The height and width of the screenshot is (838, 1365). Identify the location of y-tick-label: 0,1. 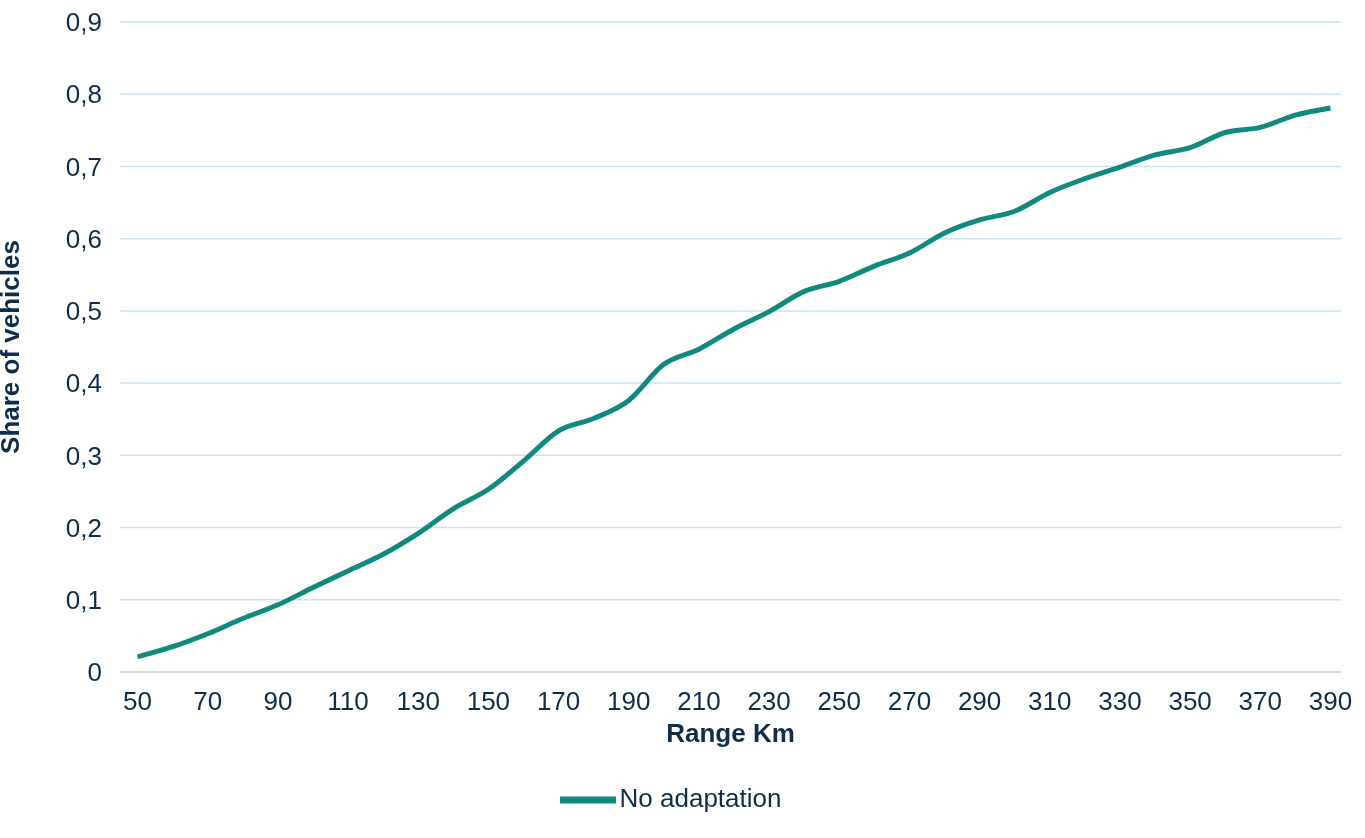
(83, 600).